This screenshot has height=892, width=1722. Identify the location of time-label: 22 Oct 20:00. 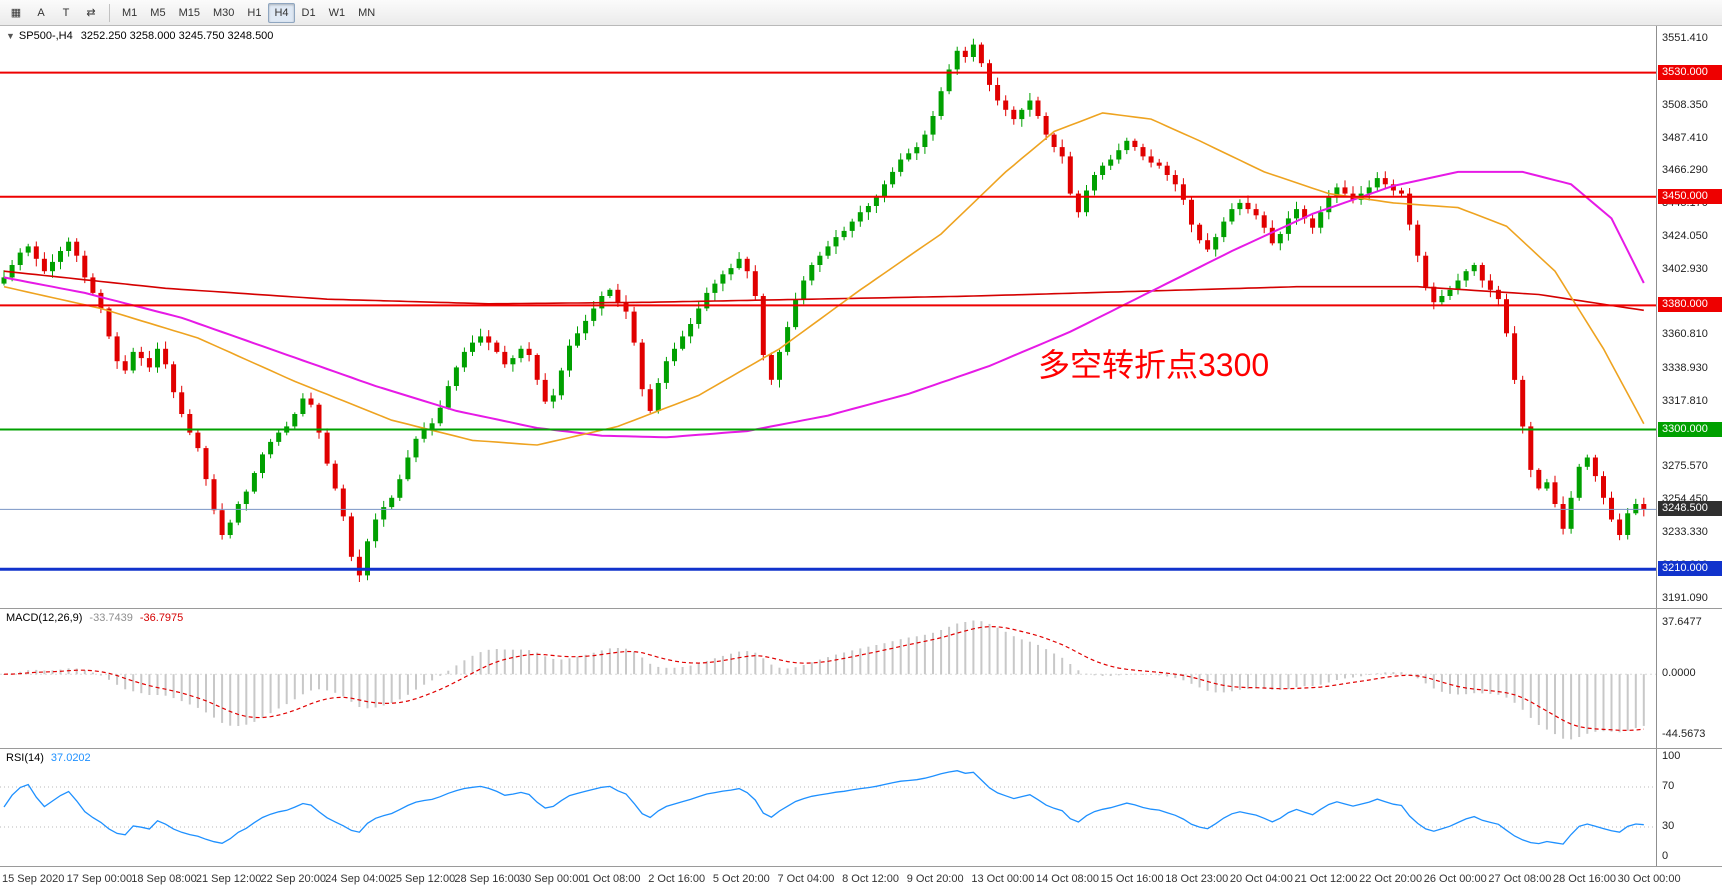
(1391, 879).